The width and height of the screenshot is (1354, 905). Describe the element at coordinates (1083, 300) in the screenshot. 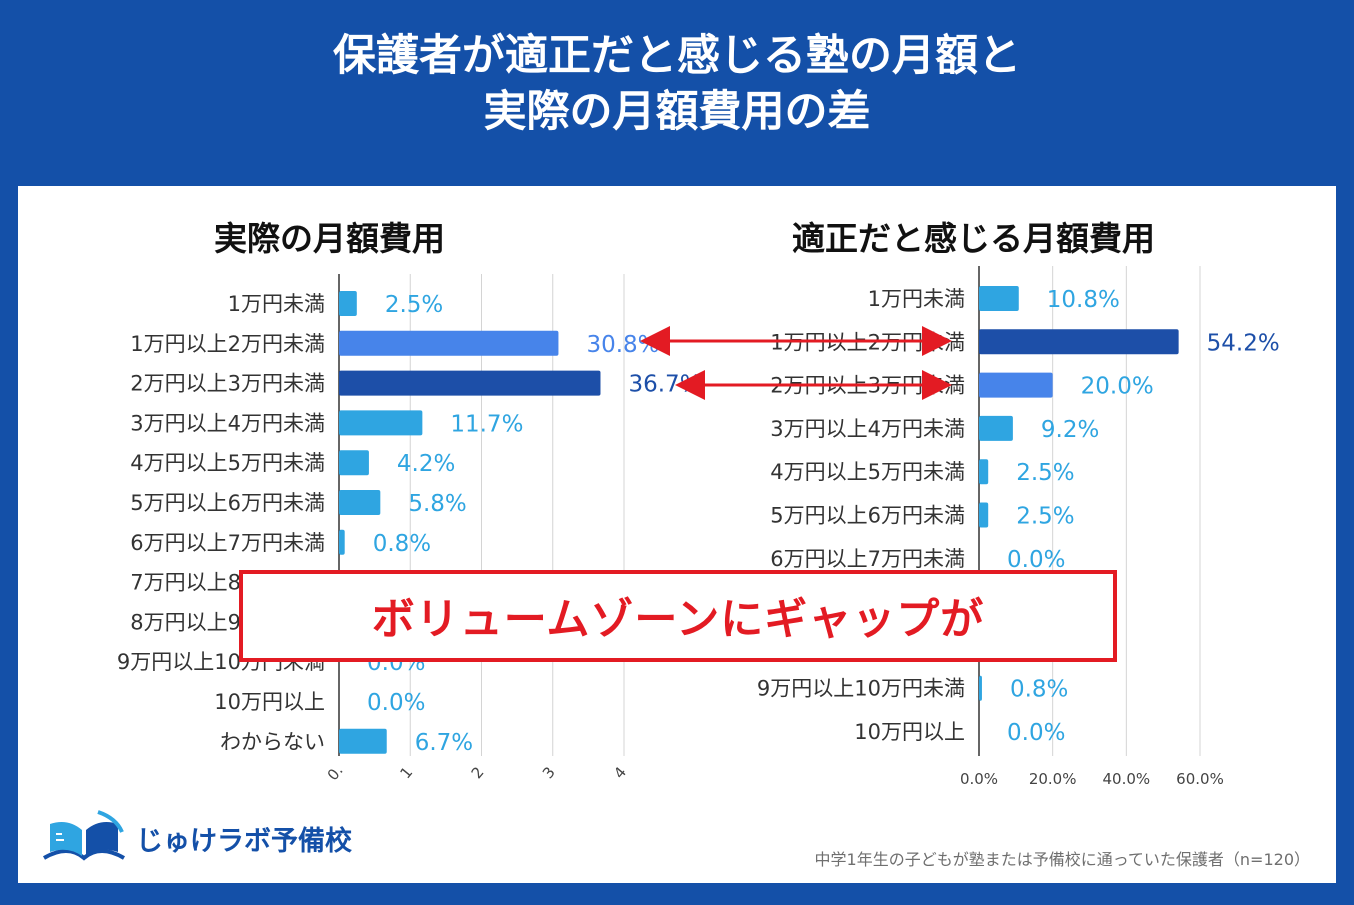

I see `right-value-label: 10.8%` at that location.